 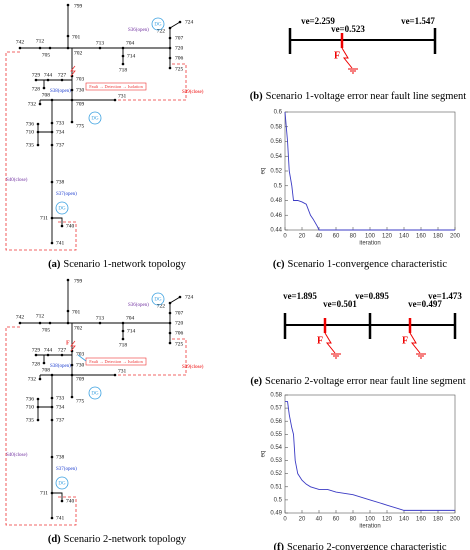 What do you see at coordinates (46, 370) in the screenshot?
I see `node-label: 708` at bounding box center [46, 370].